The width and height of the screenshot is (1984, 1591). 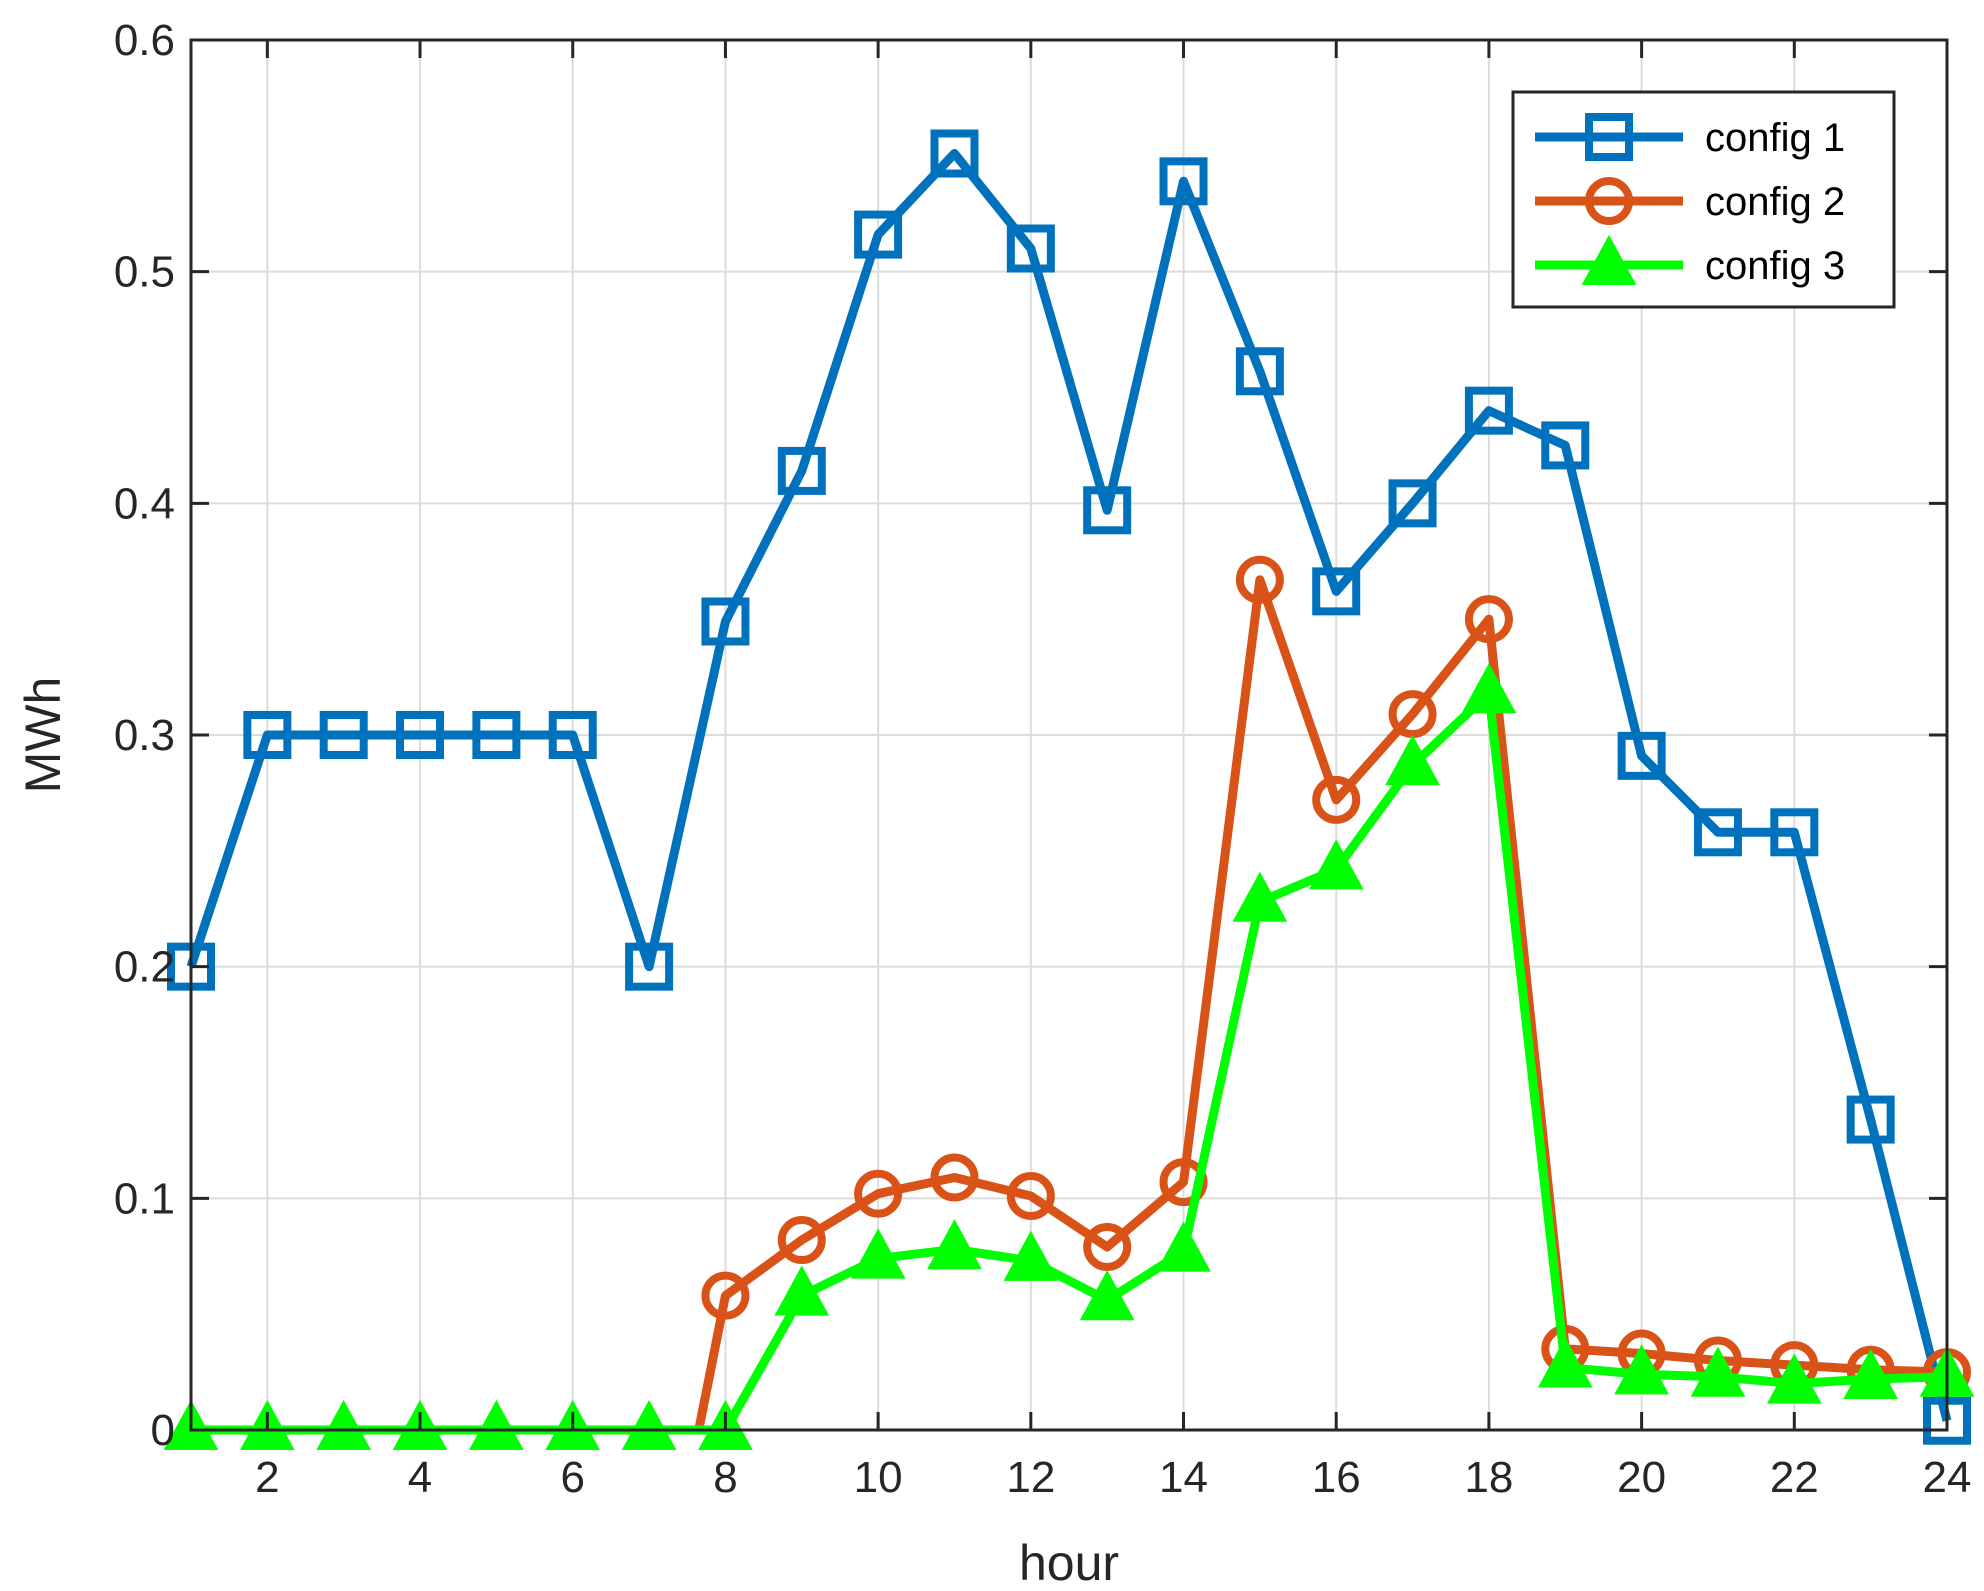 What do you see at coordinates (1069, 1563) in the screenshot?
I see `x-axis-label: hour` at bounding box center [1069, 1563].